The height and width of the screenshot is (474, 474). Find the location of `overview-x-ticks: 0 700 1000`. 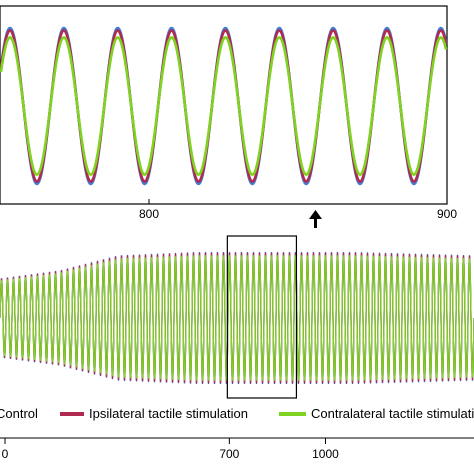

overview-x-ticks: 0 700 1000 is located at coordinates (170, 449).